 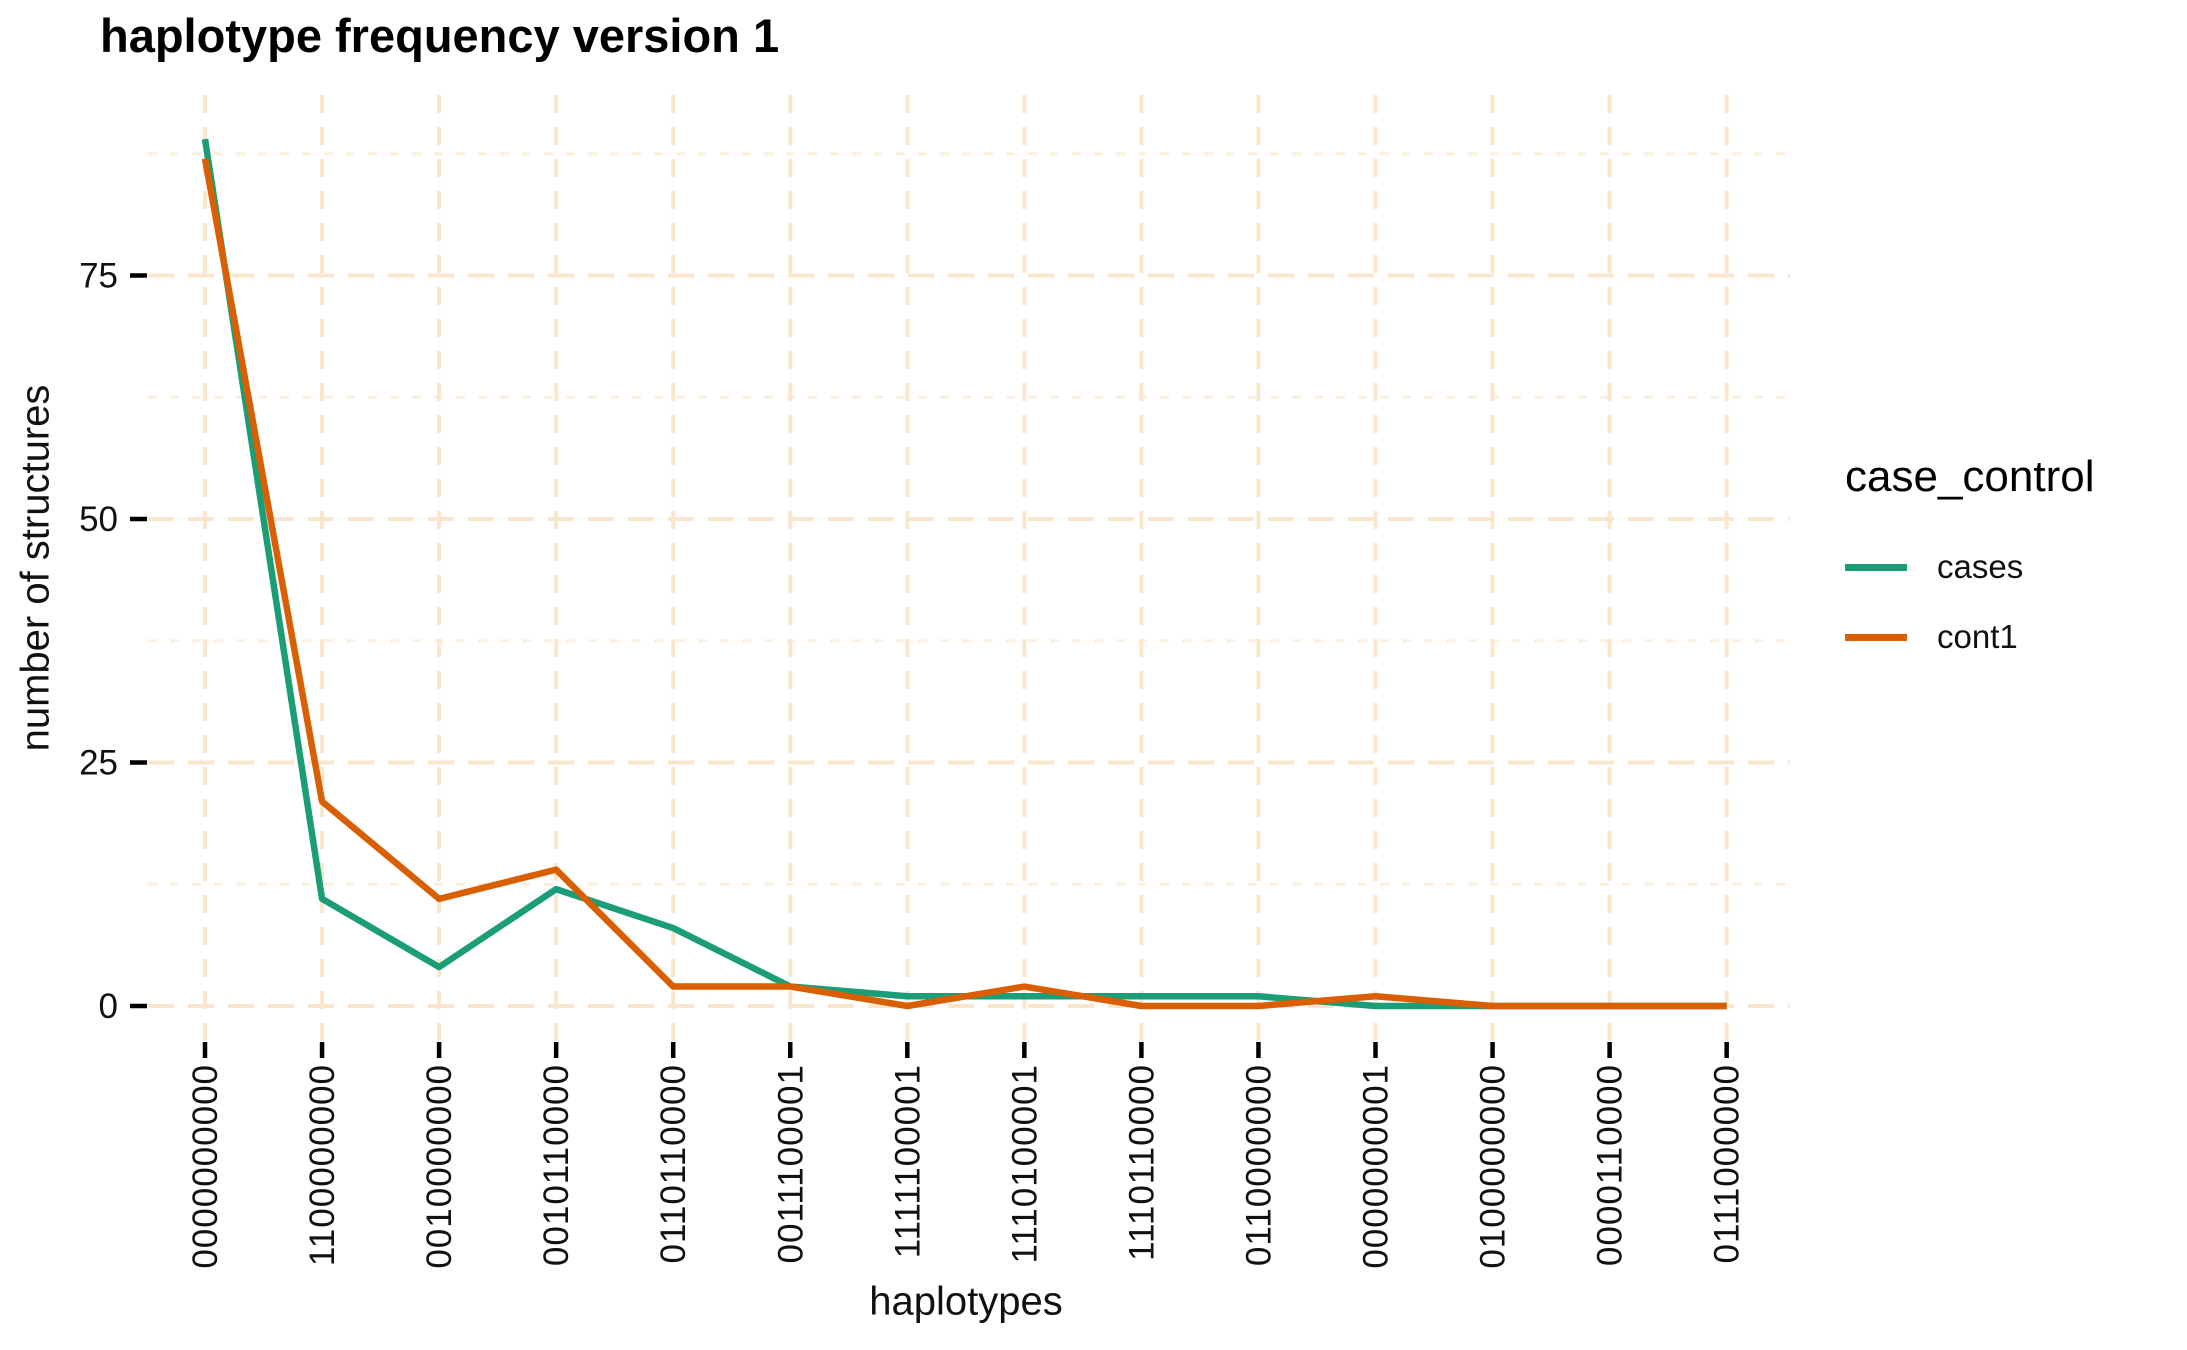 What do you see at coordinates (205, 1166) in the screenshot?
I see `x-tick-label: 0000000000` at bounding box center [205, 1166].